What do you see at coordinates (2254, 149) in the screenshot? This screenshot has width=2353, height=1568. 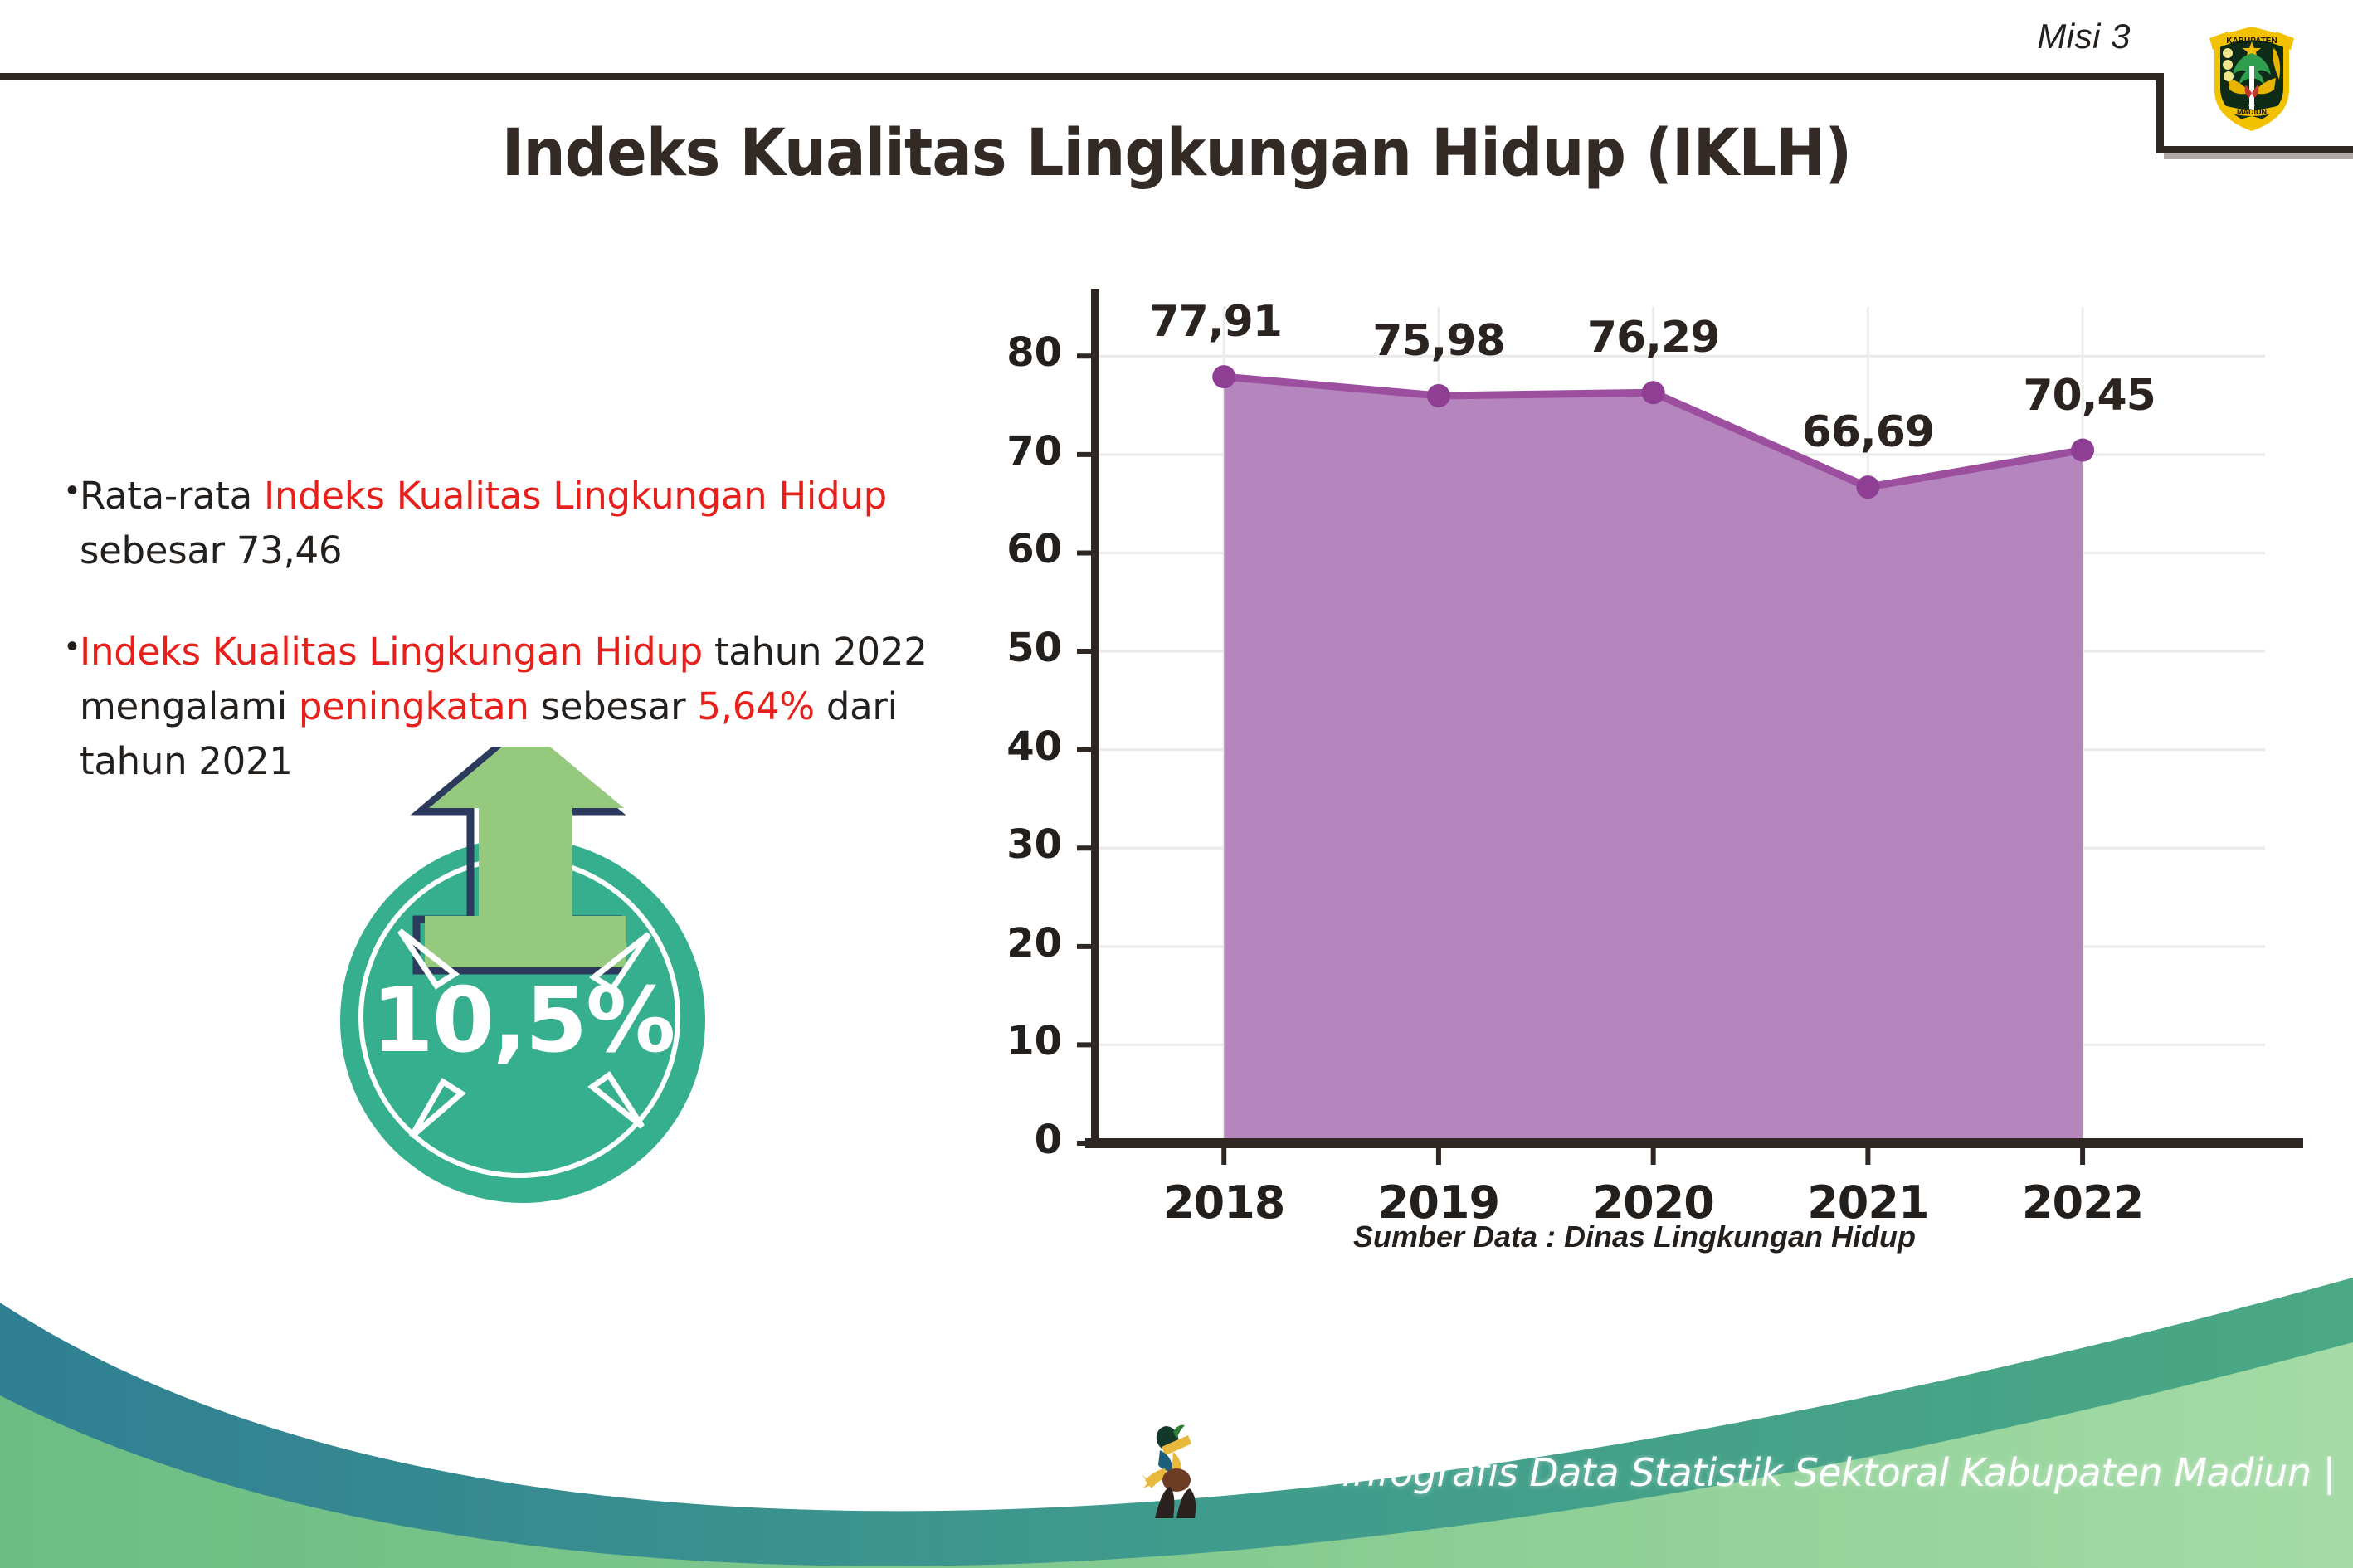 I see `header-bracket-horizontal` at bounding box center [2254, 149].